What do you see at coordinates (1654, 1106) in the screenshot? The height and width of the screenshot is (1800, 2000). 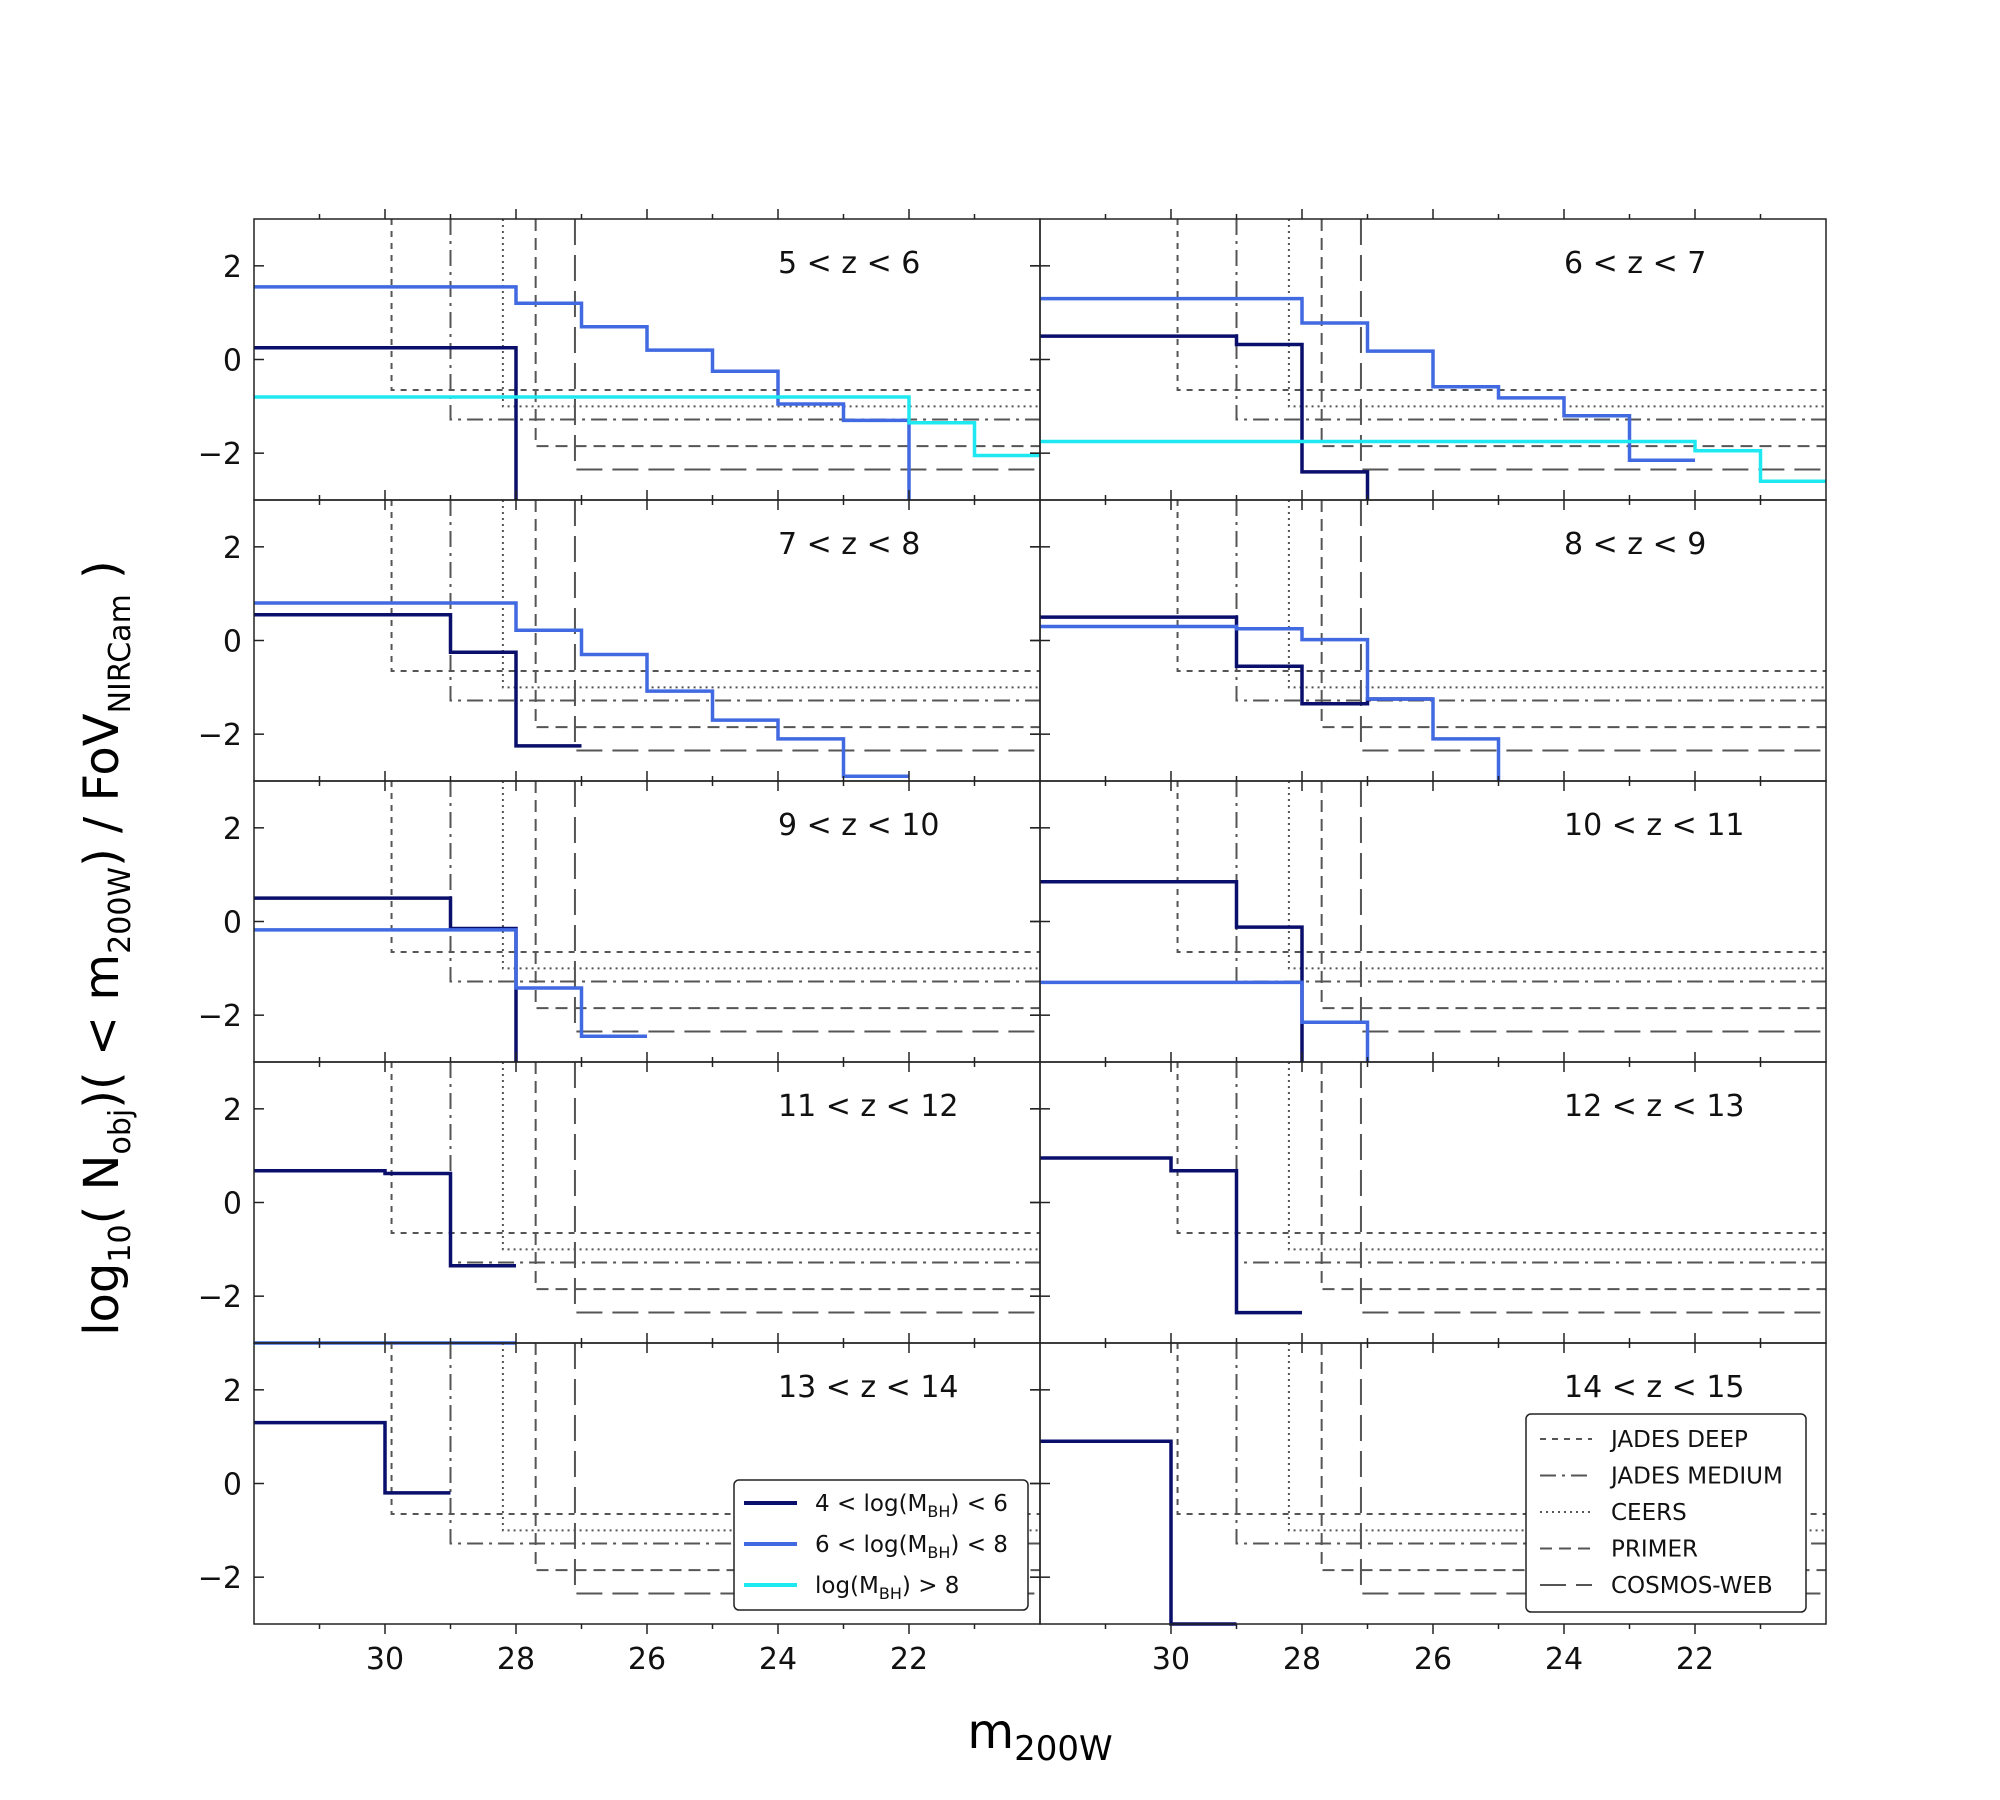 I see `panel-redshift-label: 12 < z < 13` at bounding box center [1654, 1106].